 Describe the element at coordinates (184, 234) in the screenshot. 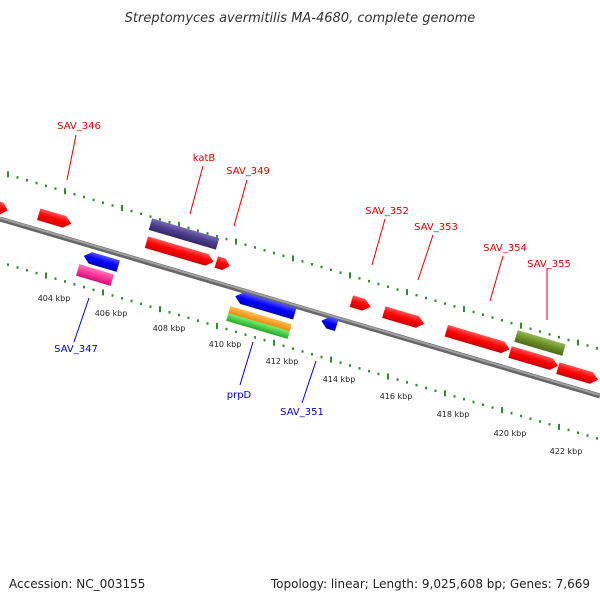

I see `katb-feature` at that location.